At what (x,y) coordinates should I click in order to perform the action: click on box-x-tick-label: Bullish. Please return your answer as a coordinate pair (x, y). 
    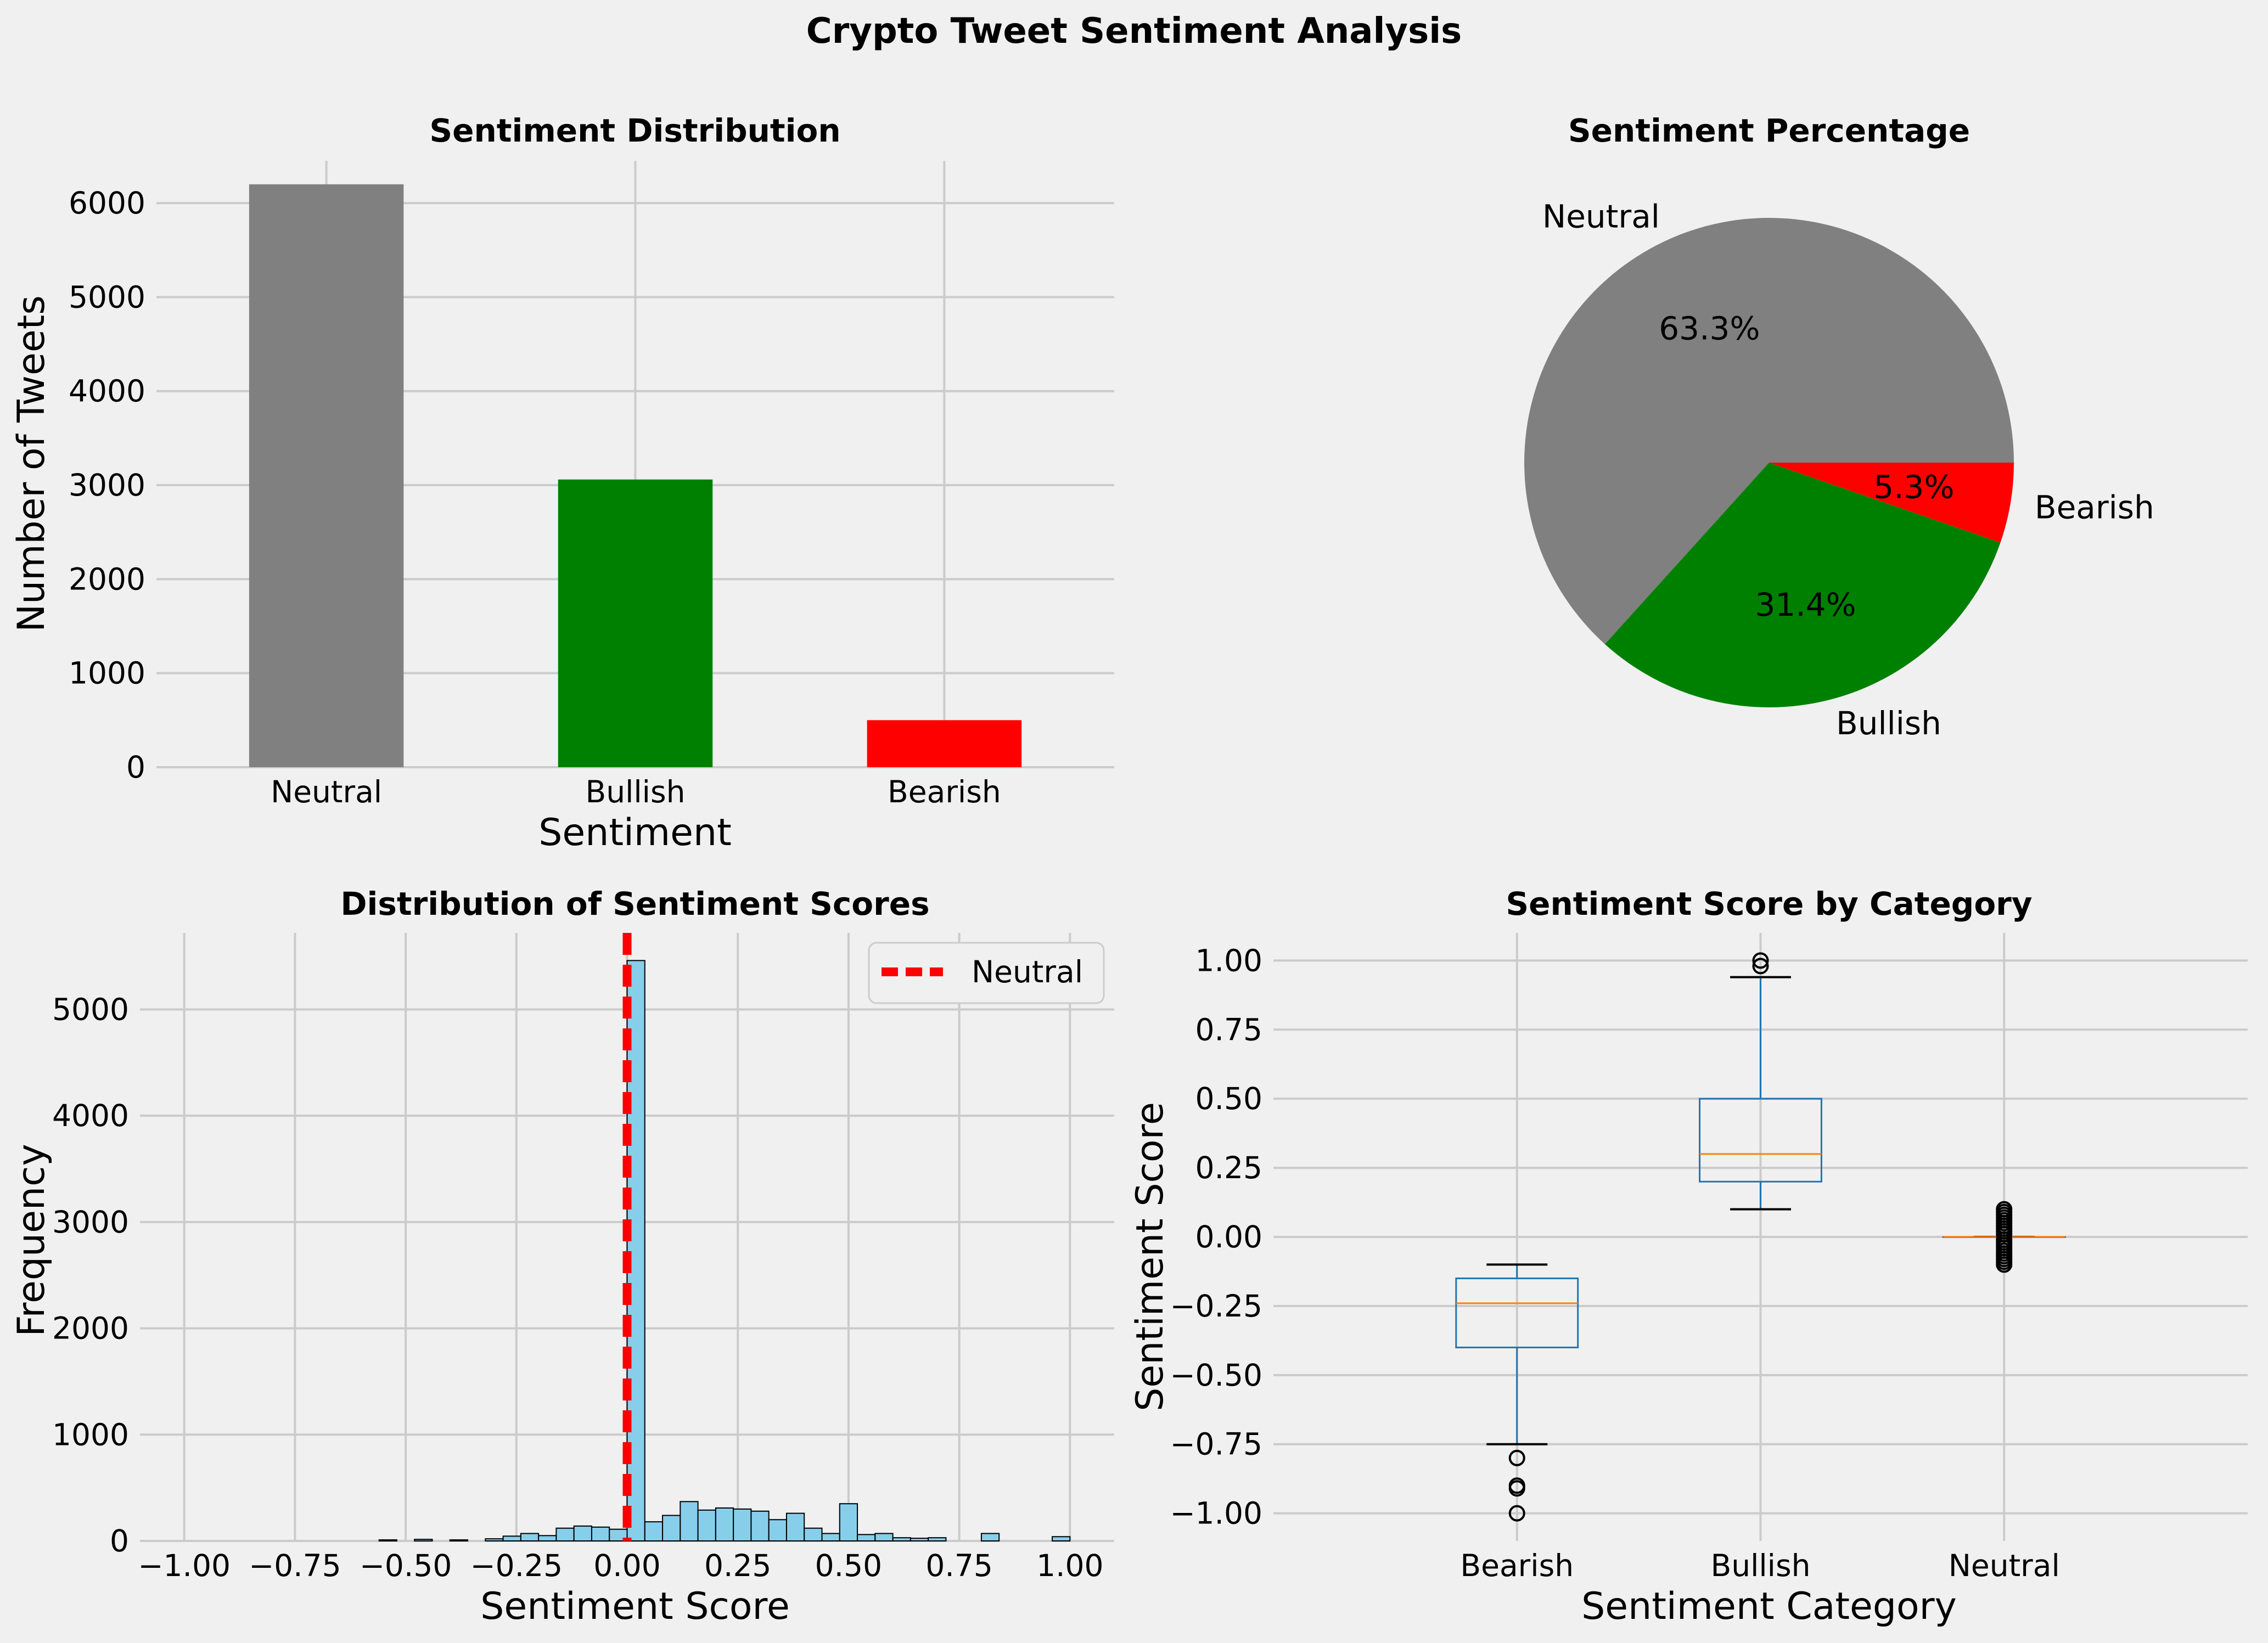
    Looking at the image, I should click on (1761, 1565).